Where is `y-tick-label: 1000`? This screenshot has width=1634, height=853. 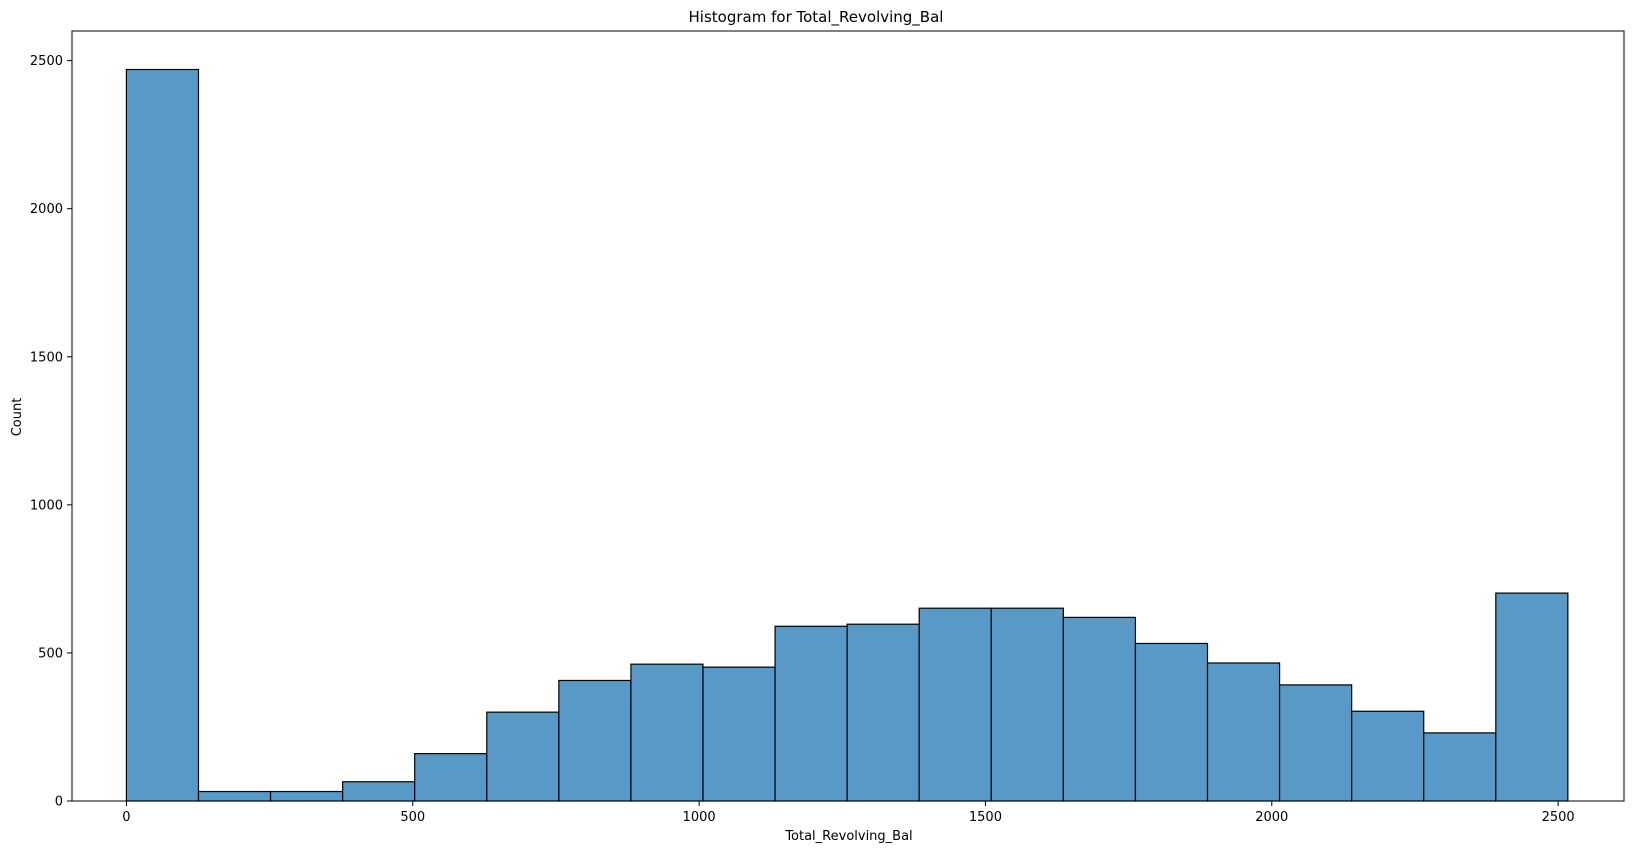 y-tick-label: 1000 is located at coordinates (46, 505).